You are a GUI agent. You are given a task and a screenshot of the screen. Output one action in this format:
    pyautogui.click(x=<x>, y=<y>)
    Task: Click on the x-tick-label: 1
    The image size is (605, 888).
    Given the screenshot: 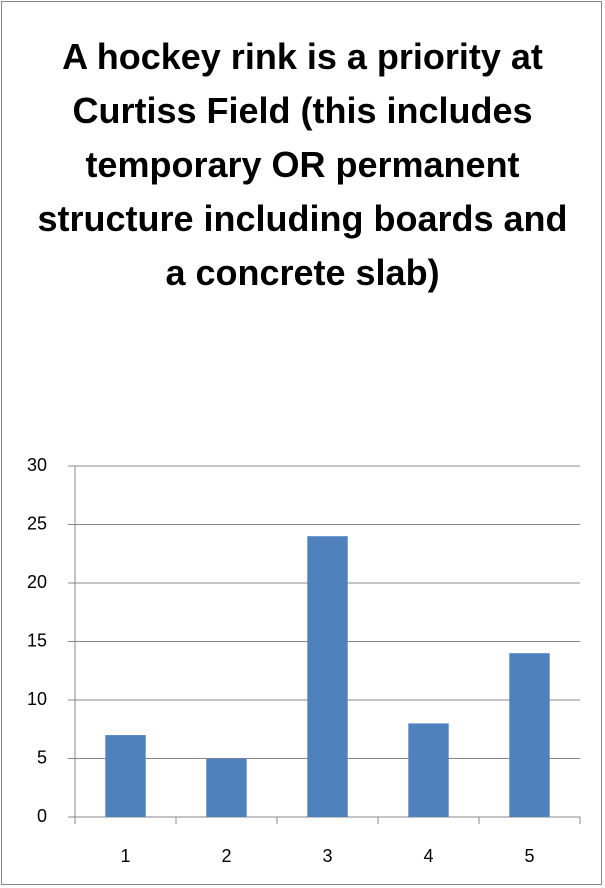 What is the action you would take?
    pyautogui.click(x=125, y=856)
    